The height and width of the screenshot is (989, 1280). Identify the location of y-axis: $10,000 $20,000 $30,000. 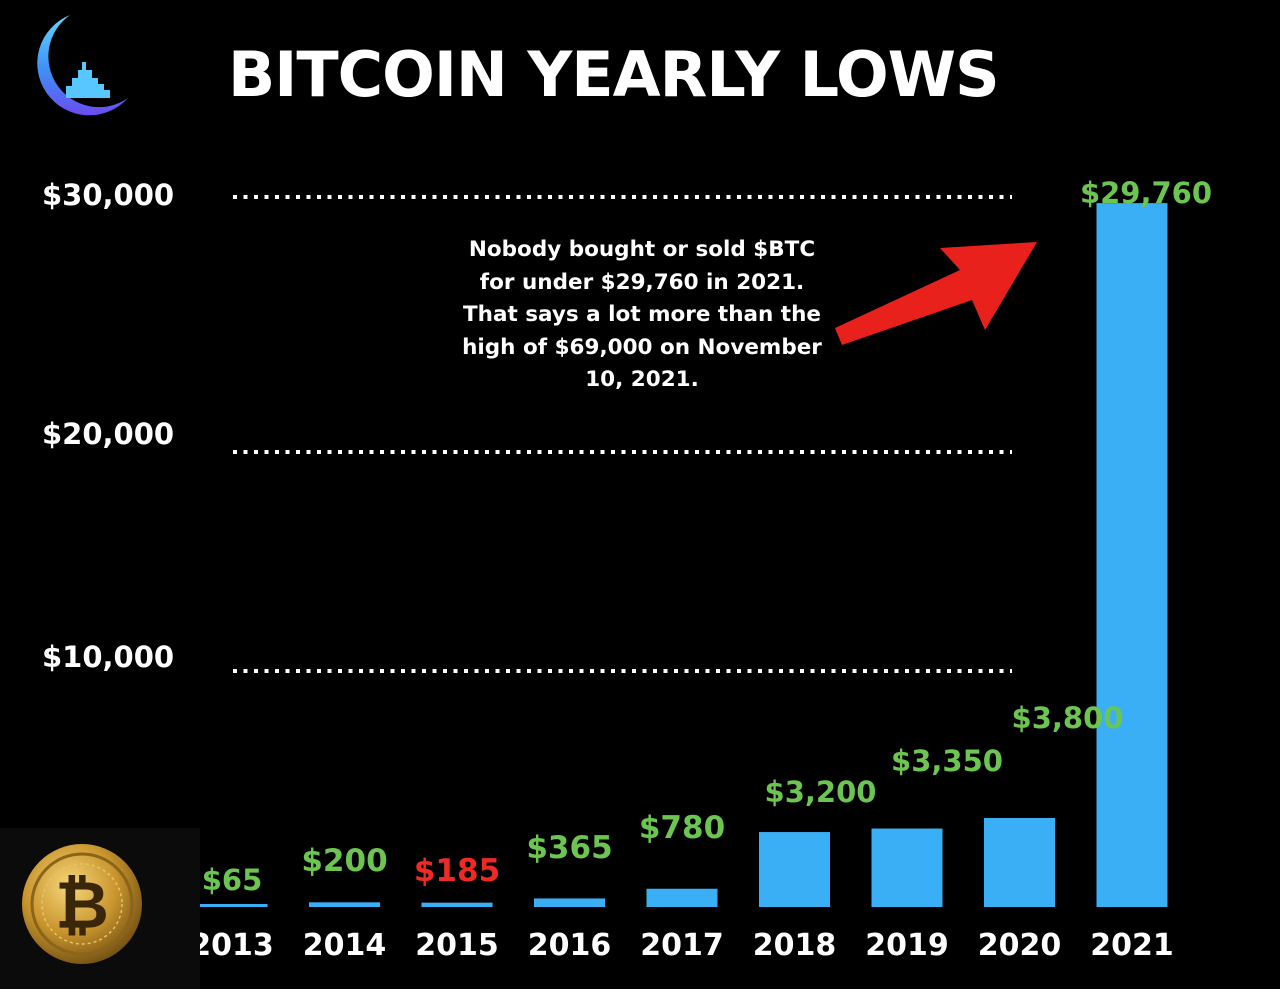
(108, 426).